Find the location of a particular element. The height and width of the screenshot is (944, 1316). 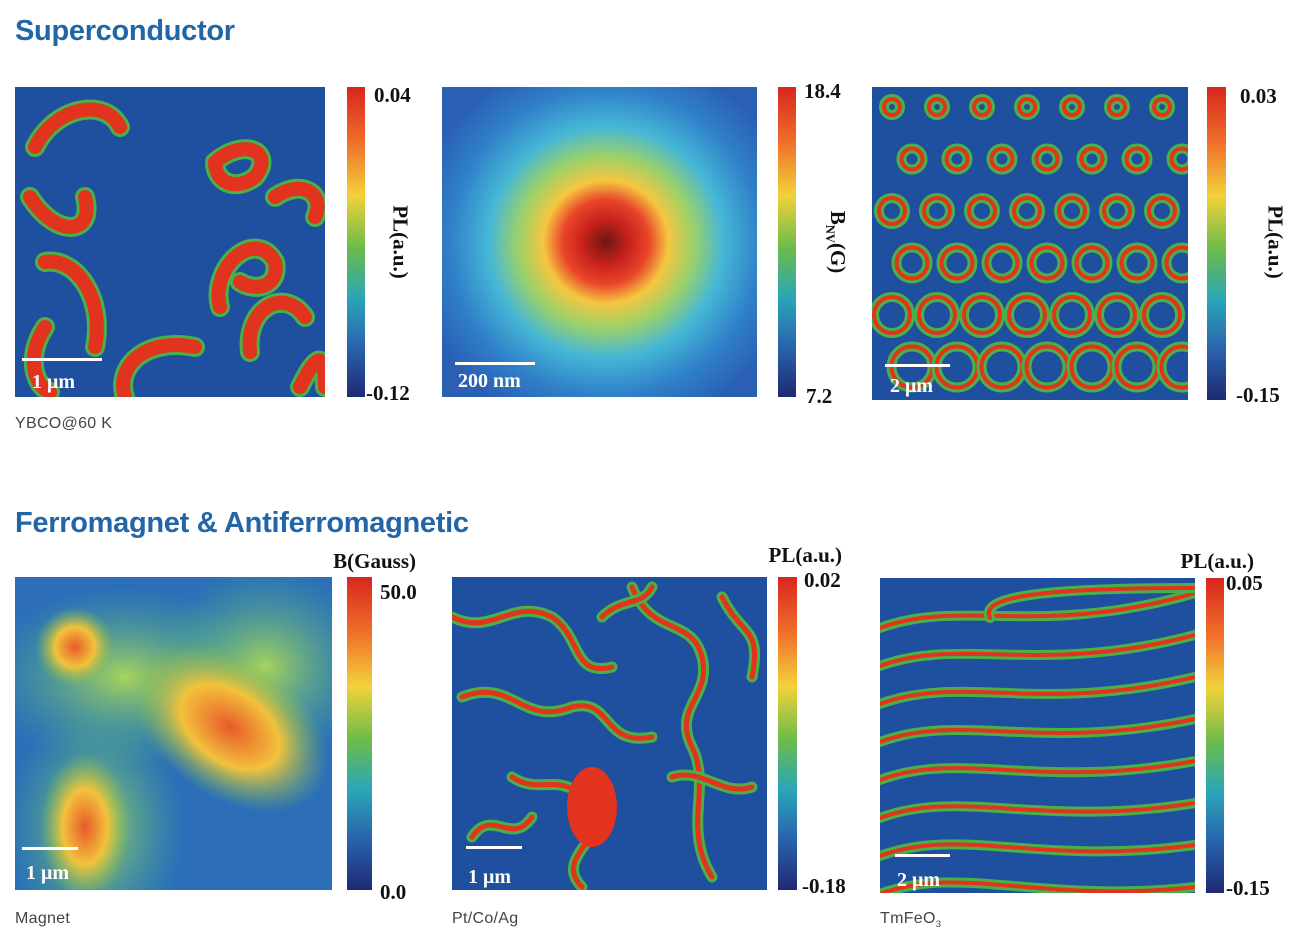

text-part: NV is located at coordinates (829, 233).